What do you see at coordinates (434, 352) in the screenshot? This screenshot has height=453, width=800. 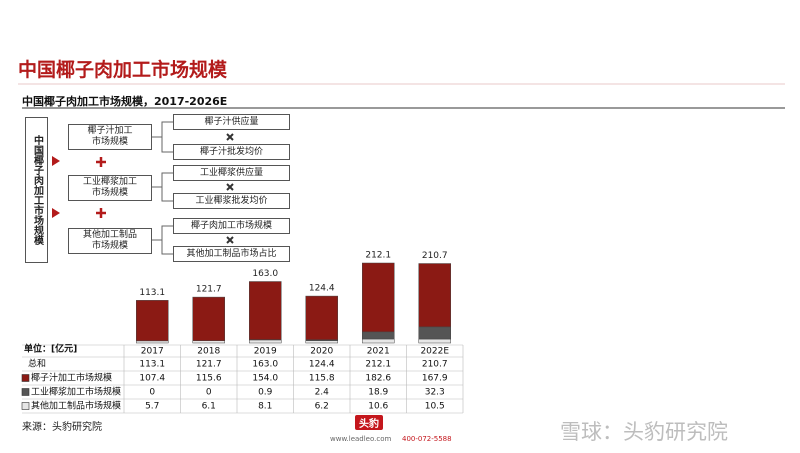 I see `x-tick-label: 2022E` at bounding box center [434, 352].